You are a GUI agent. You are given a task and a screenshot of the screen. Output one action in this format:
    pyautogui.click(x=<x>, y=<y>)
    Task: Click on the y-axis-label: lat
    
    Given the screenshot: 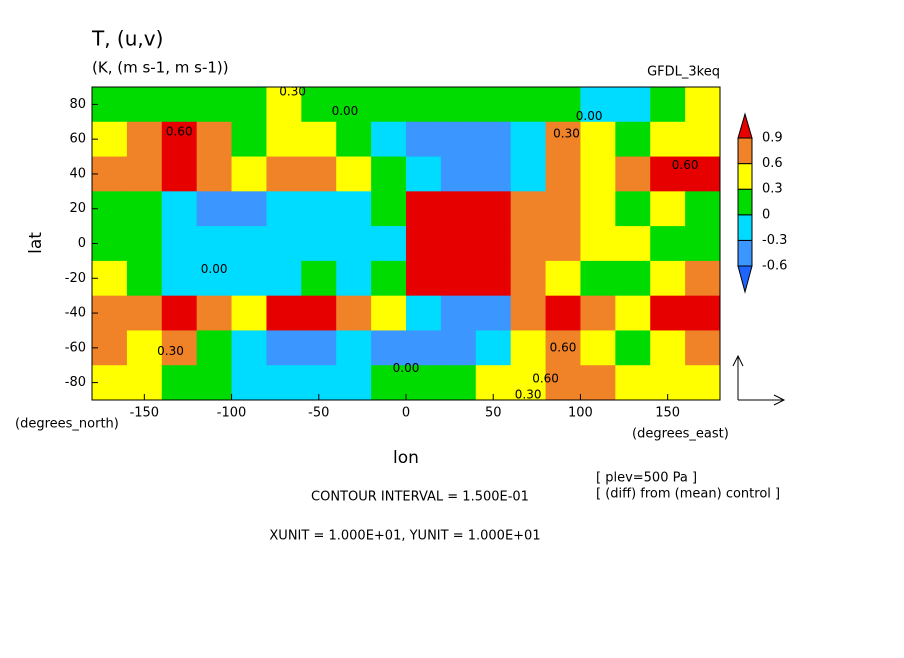 What is the action you would take?
    pyautogui.click(x=36, y=243)
    